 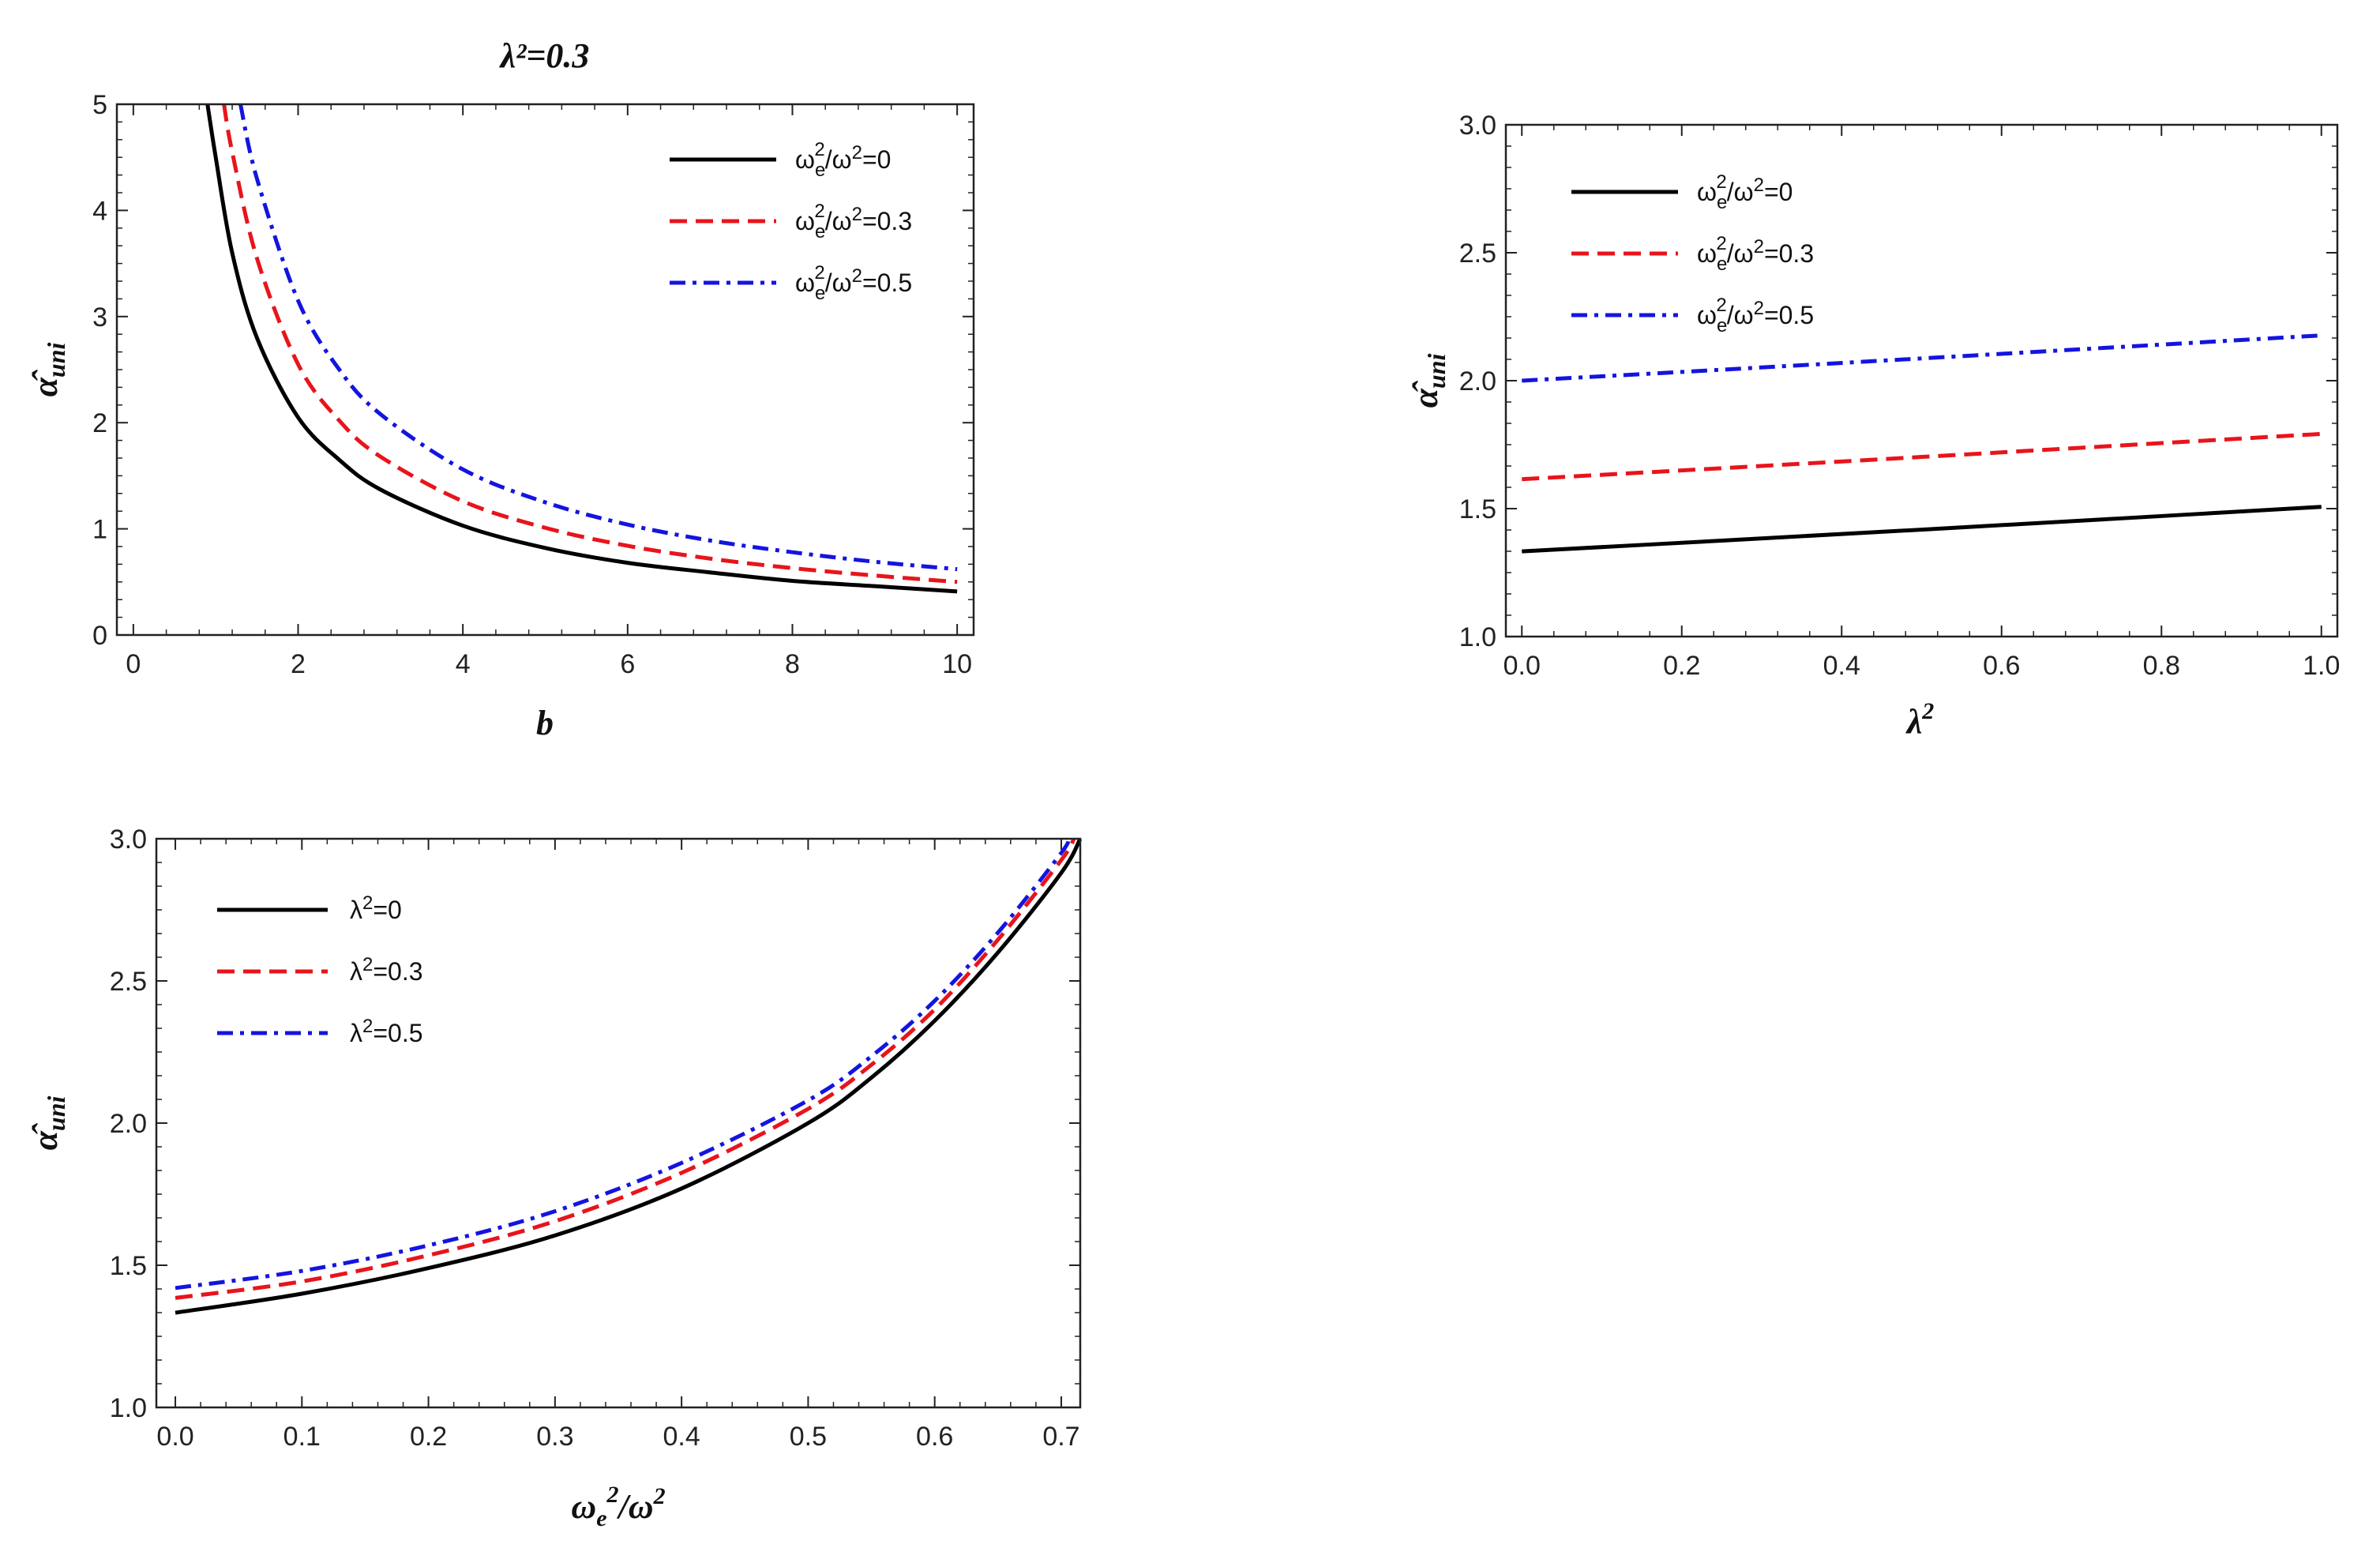 What do you see at coordinates (99, 423) in the screenshot?
I see `panel-b-ytick-label: 2` at bounding box center [99, 423].